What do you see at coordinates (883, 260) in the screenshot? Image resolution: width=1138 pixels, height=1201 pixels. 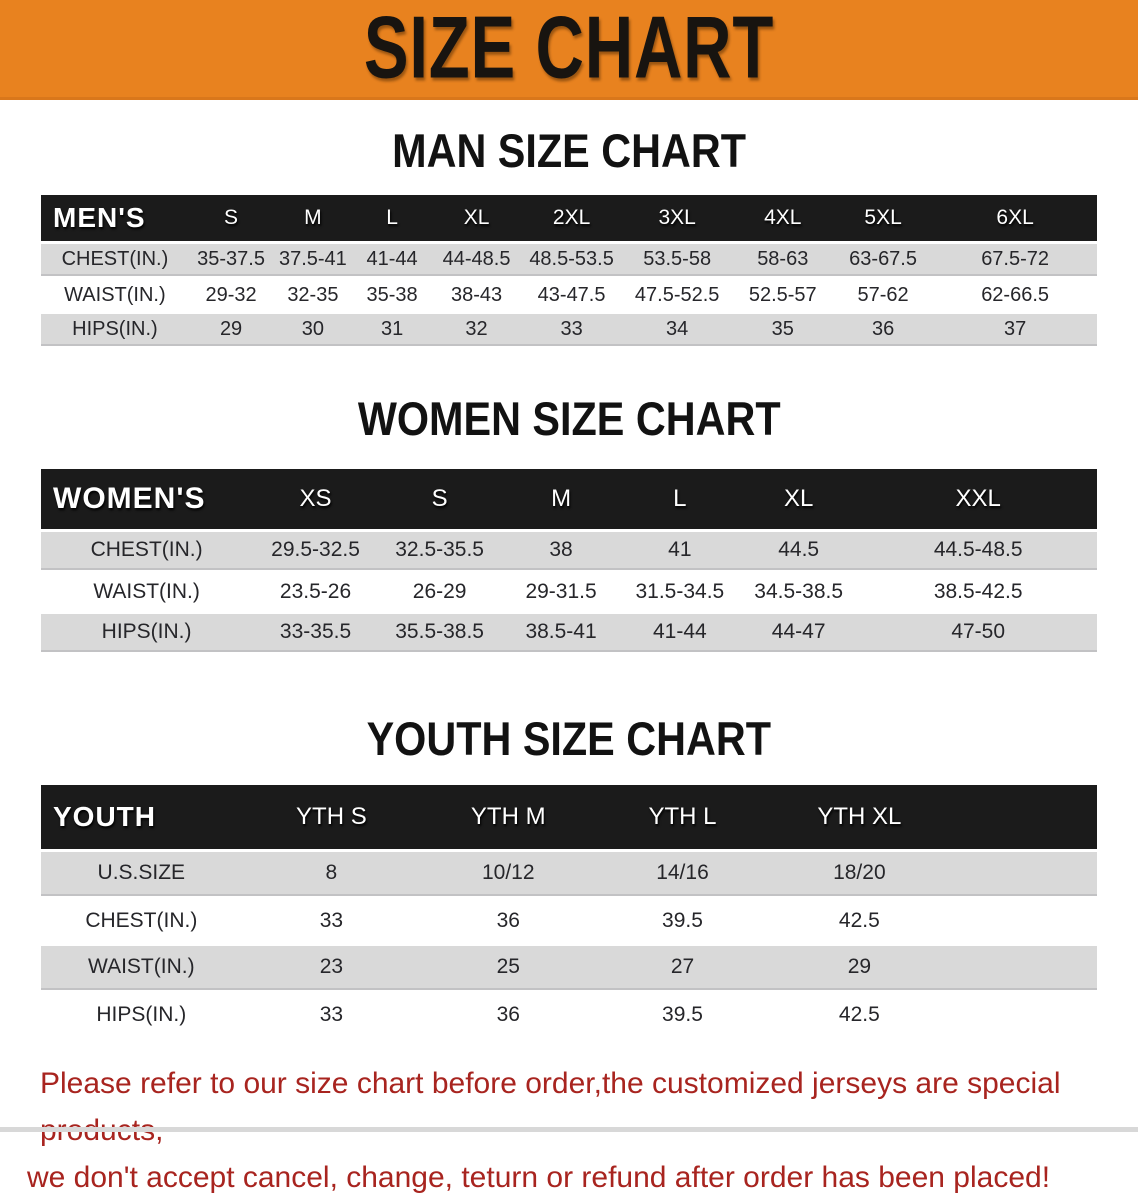 I see `size-value-cell: 63-67.5` at bounding box center [883, 260].